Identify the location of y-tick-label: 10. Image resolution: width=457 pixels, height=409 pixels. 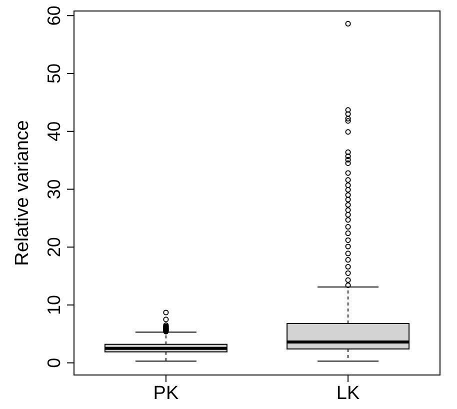
(54, 304).